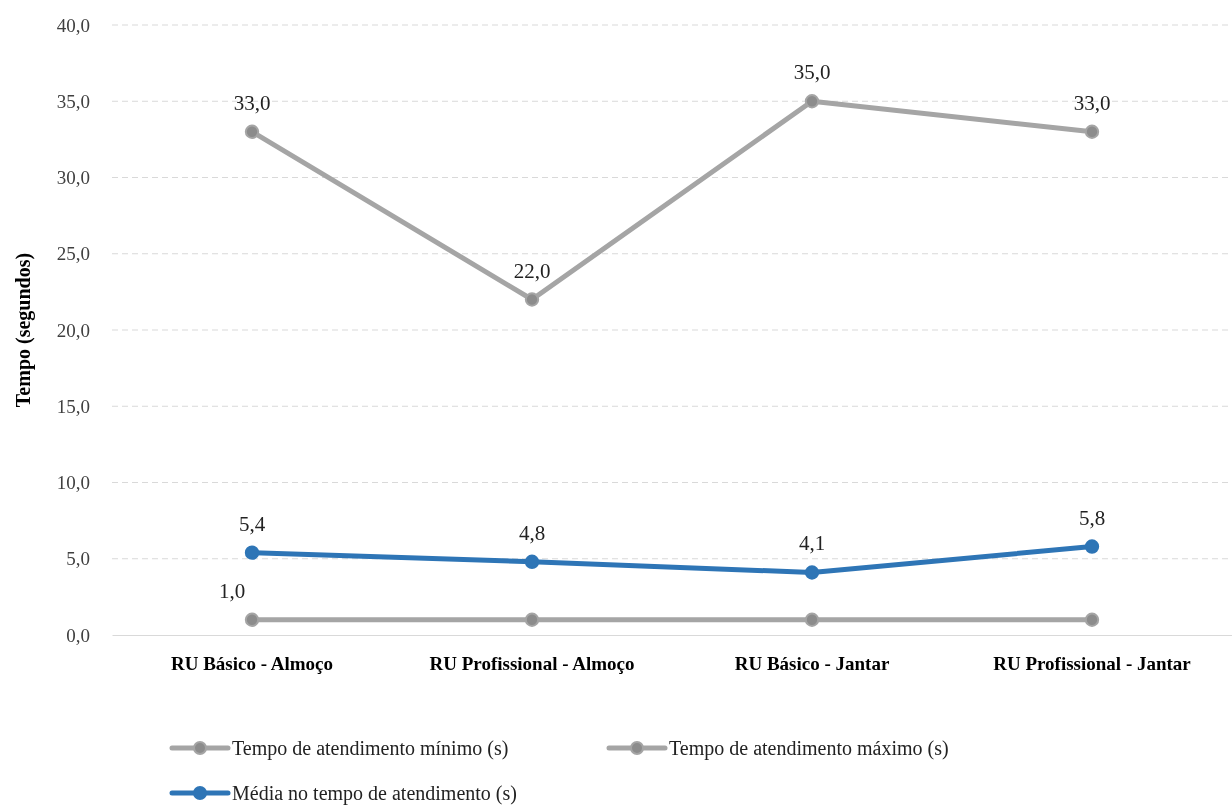  I want to click on y-tick-label: 40,0, so click(73, 25).